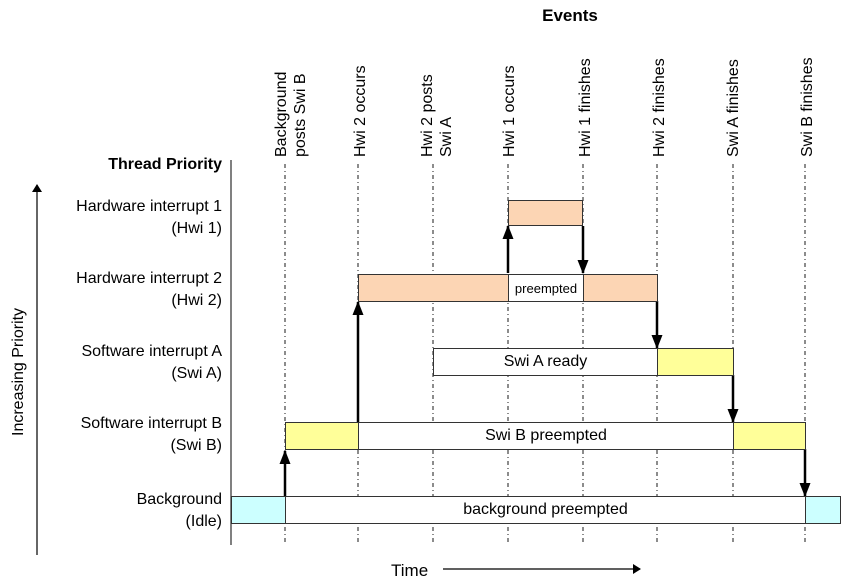  What do you see at coordinates (545, 510) in the screenshot?
I see `background-preempted-bar: background preempted` at bounding box center [545, 510].